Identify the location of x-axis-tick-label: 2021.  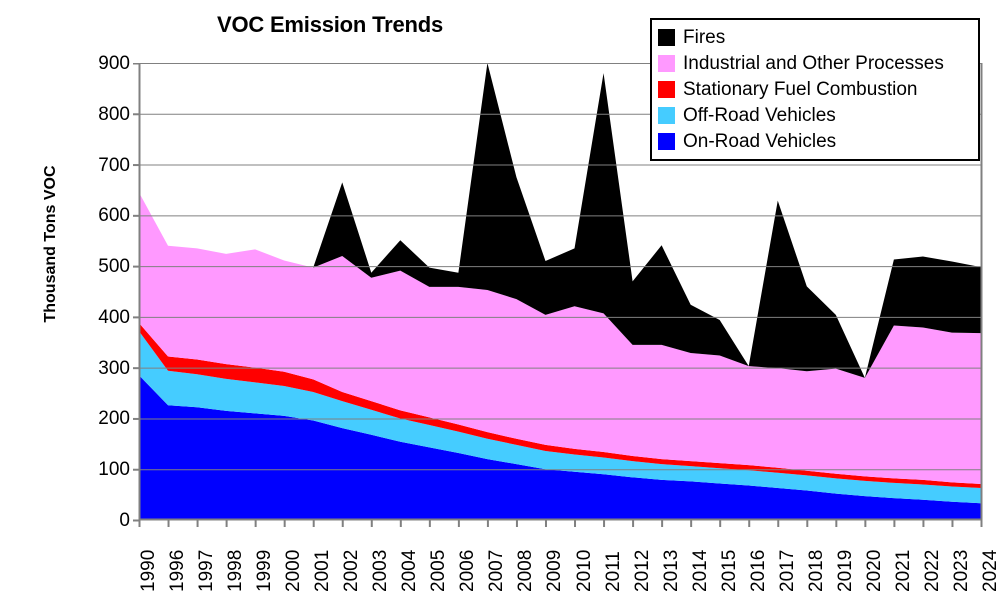
(903, 570).